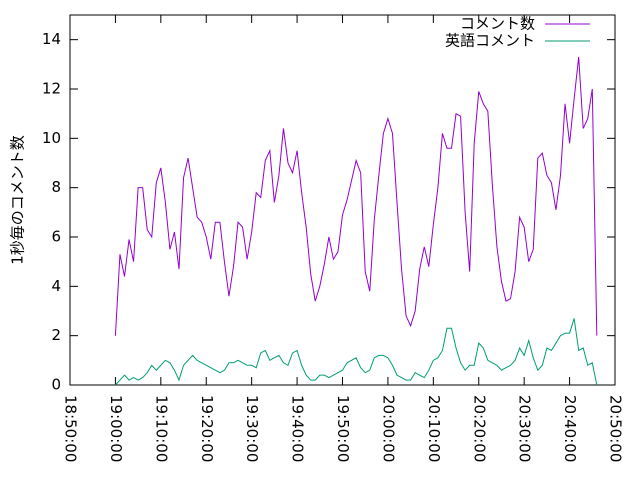 This screenshot has width=640, height=480. I want to click on y-tick-label: 2, so click(56, 335).